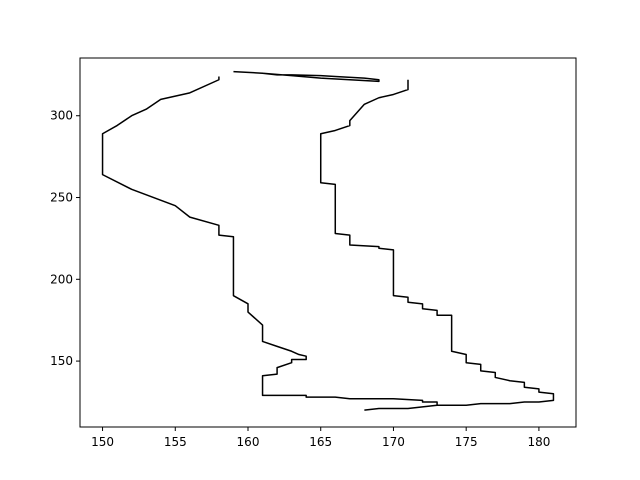 The width and height of the screenshot is (640, 480). What do you see at coordinates (61, 198) in the screenshot?
I see `y-tick-label: 250` at bounding box center [61, 198].